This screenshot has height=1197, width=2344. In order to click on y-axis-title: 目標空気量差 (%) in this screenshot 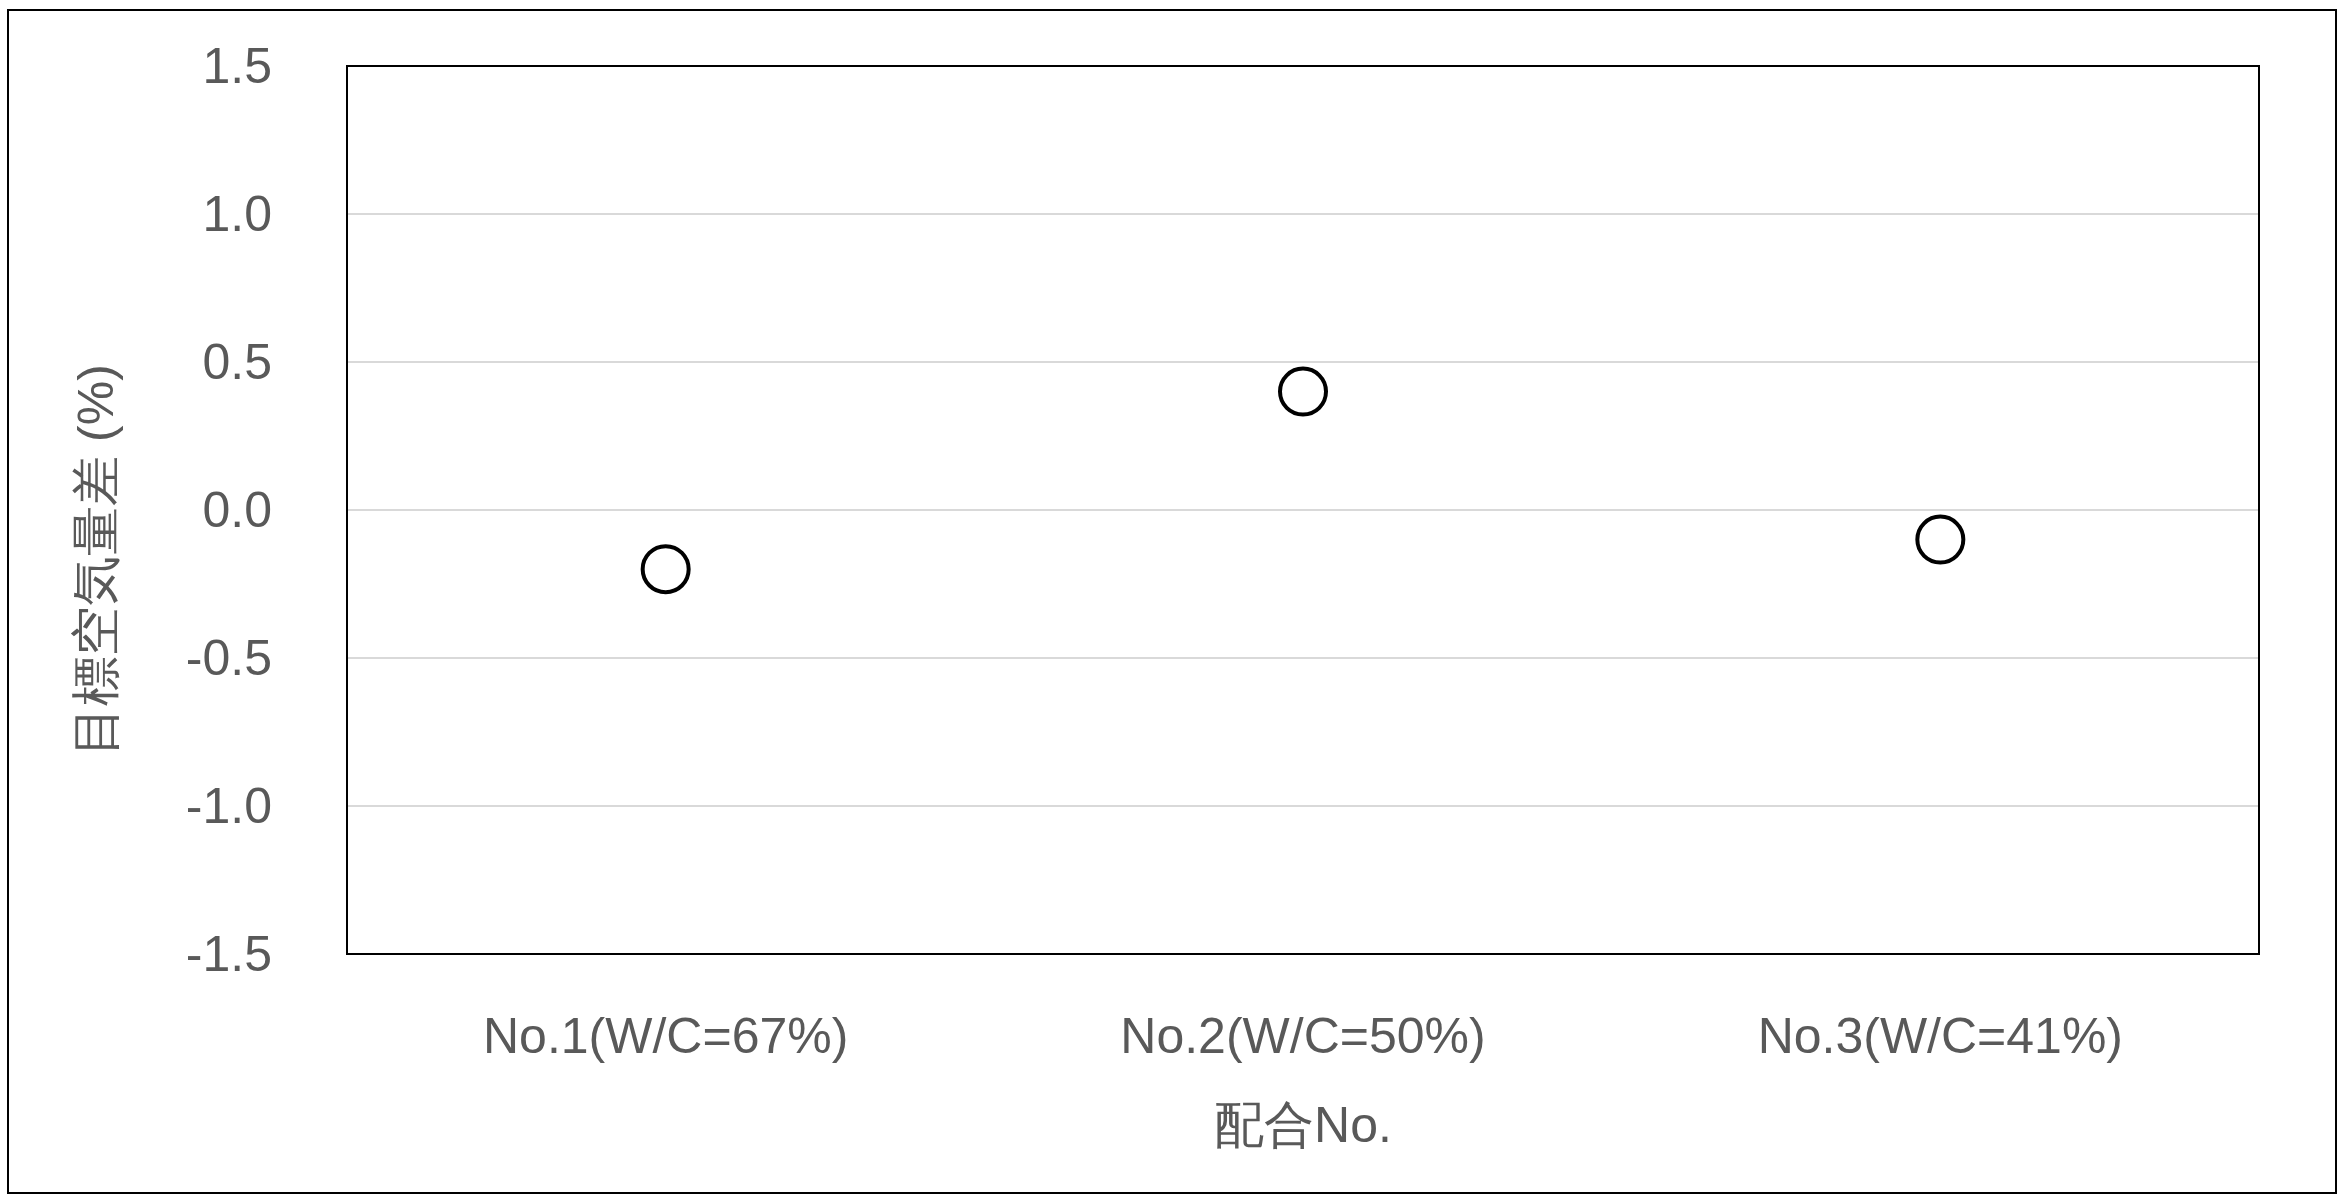, I will do `click(96, 560)`.